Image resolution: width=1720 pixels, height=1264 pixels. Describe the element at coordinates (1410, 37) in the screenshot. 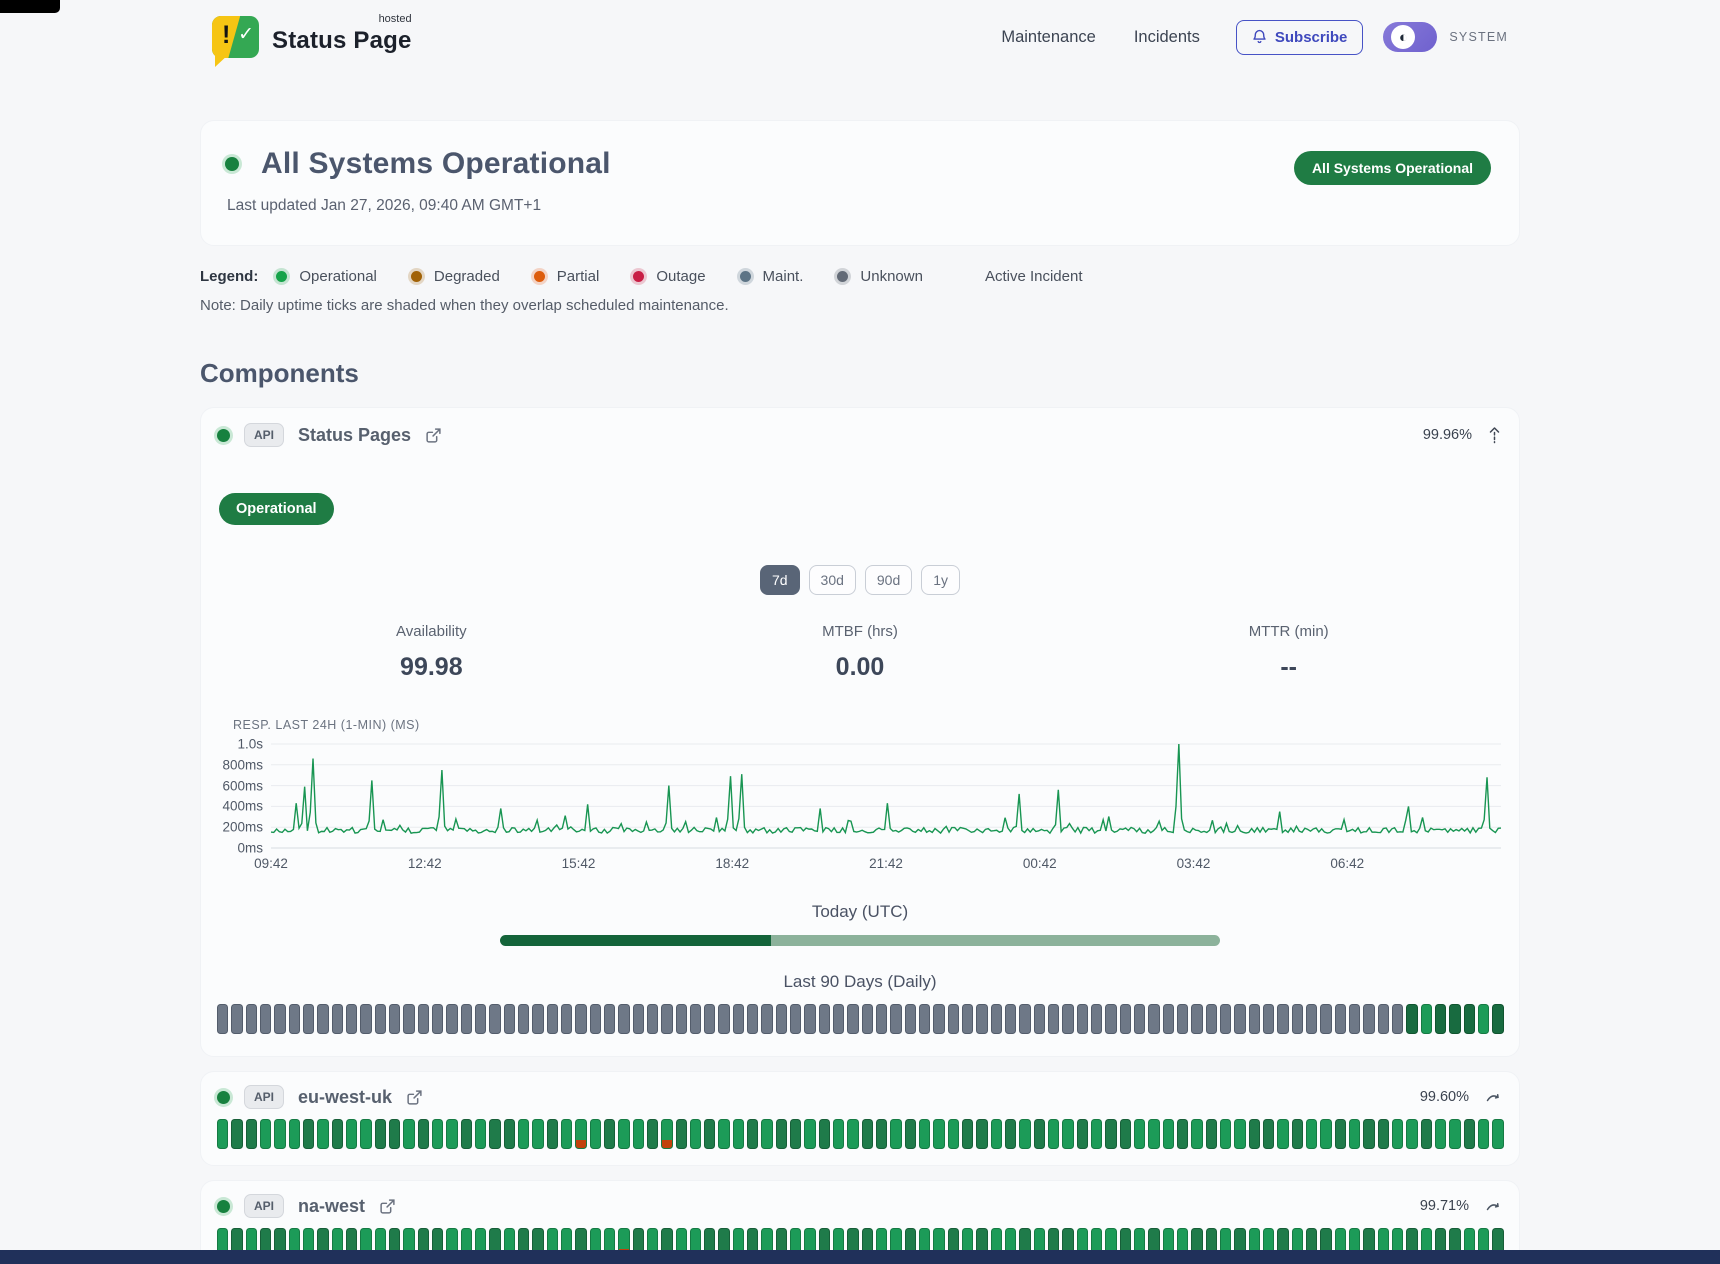

I see `theme-toggle: ◐` at that location.